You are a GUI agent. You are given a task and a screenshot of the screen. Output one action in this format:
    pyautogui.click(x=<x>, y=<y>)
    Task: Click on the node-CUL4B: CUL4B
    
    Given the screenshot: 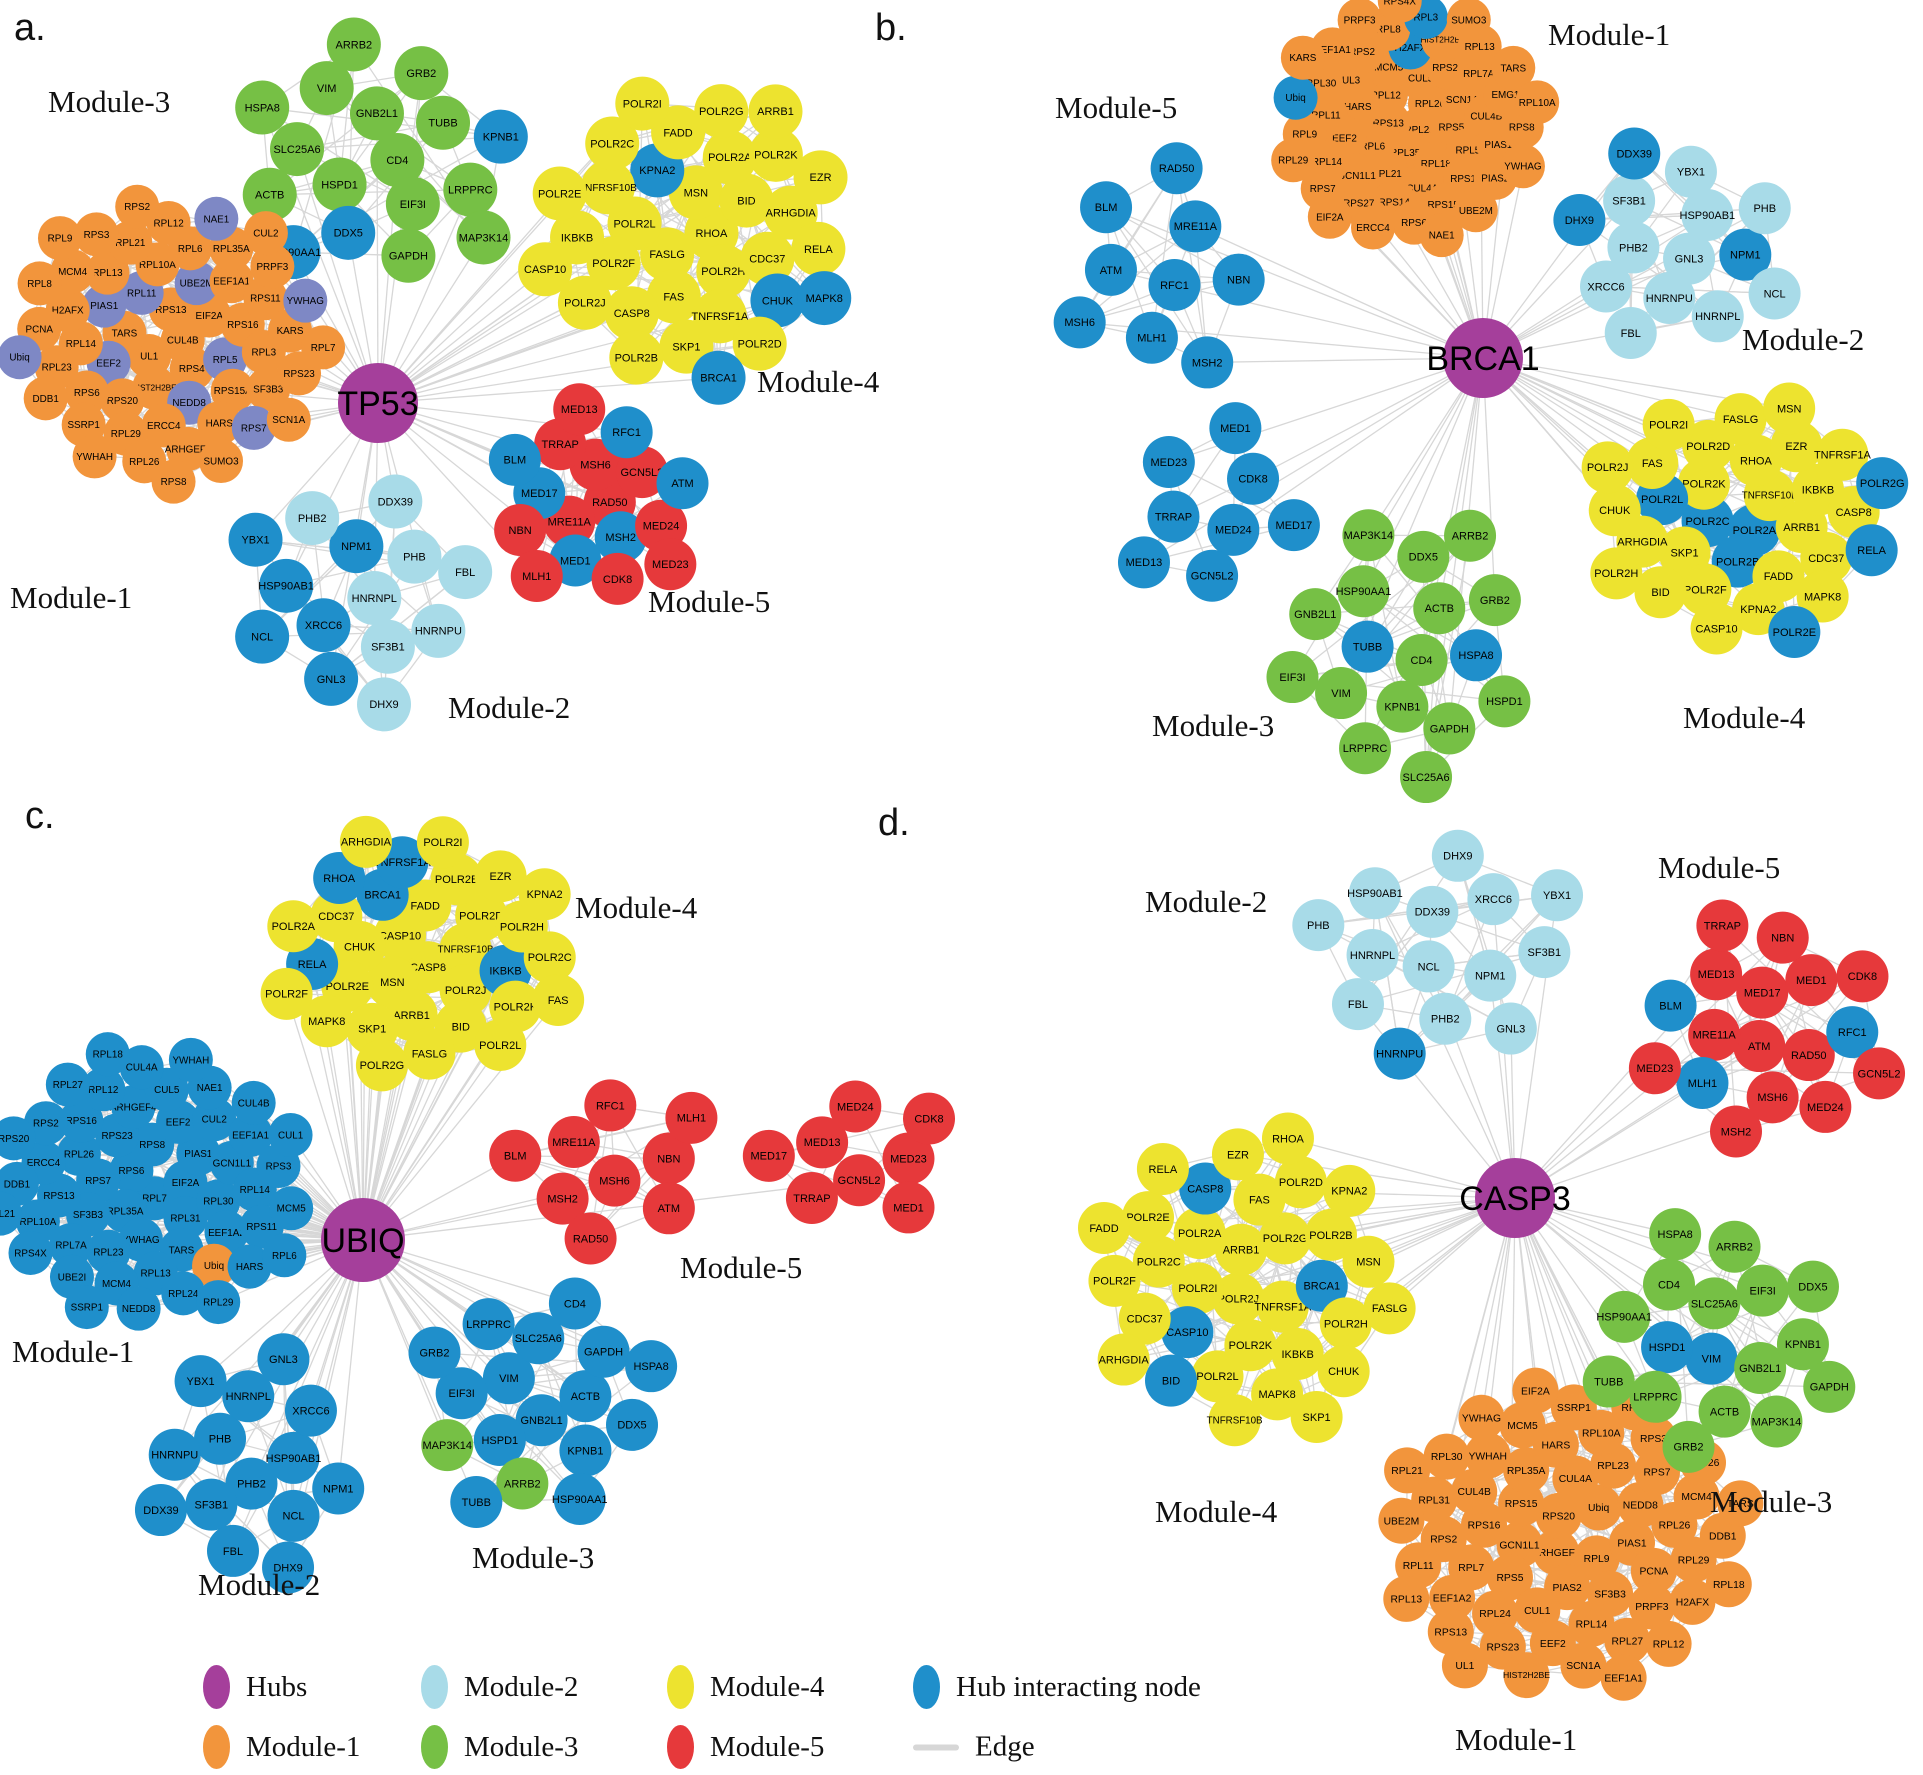 What is the action you would take?
    pyautogui.click(x=253, y=1102)
    